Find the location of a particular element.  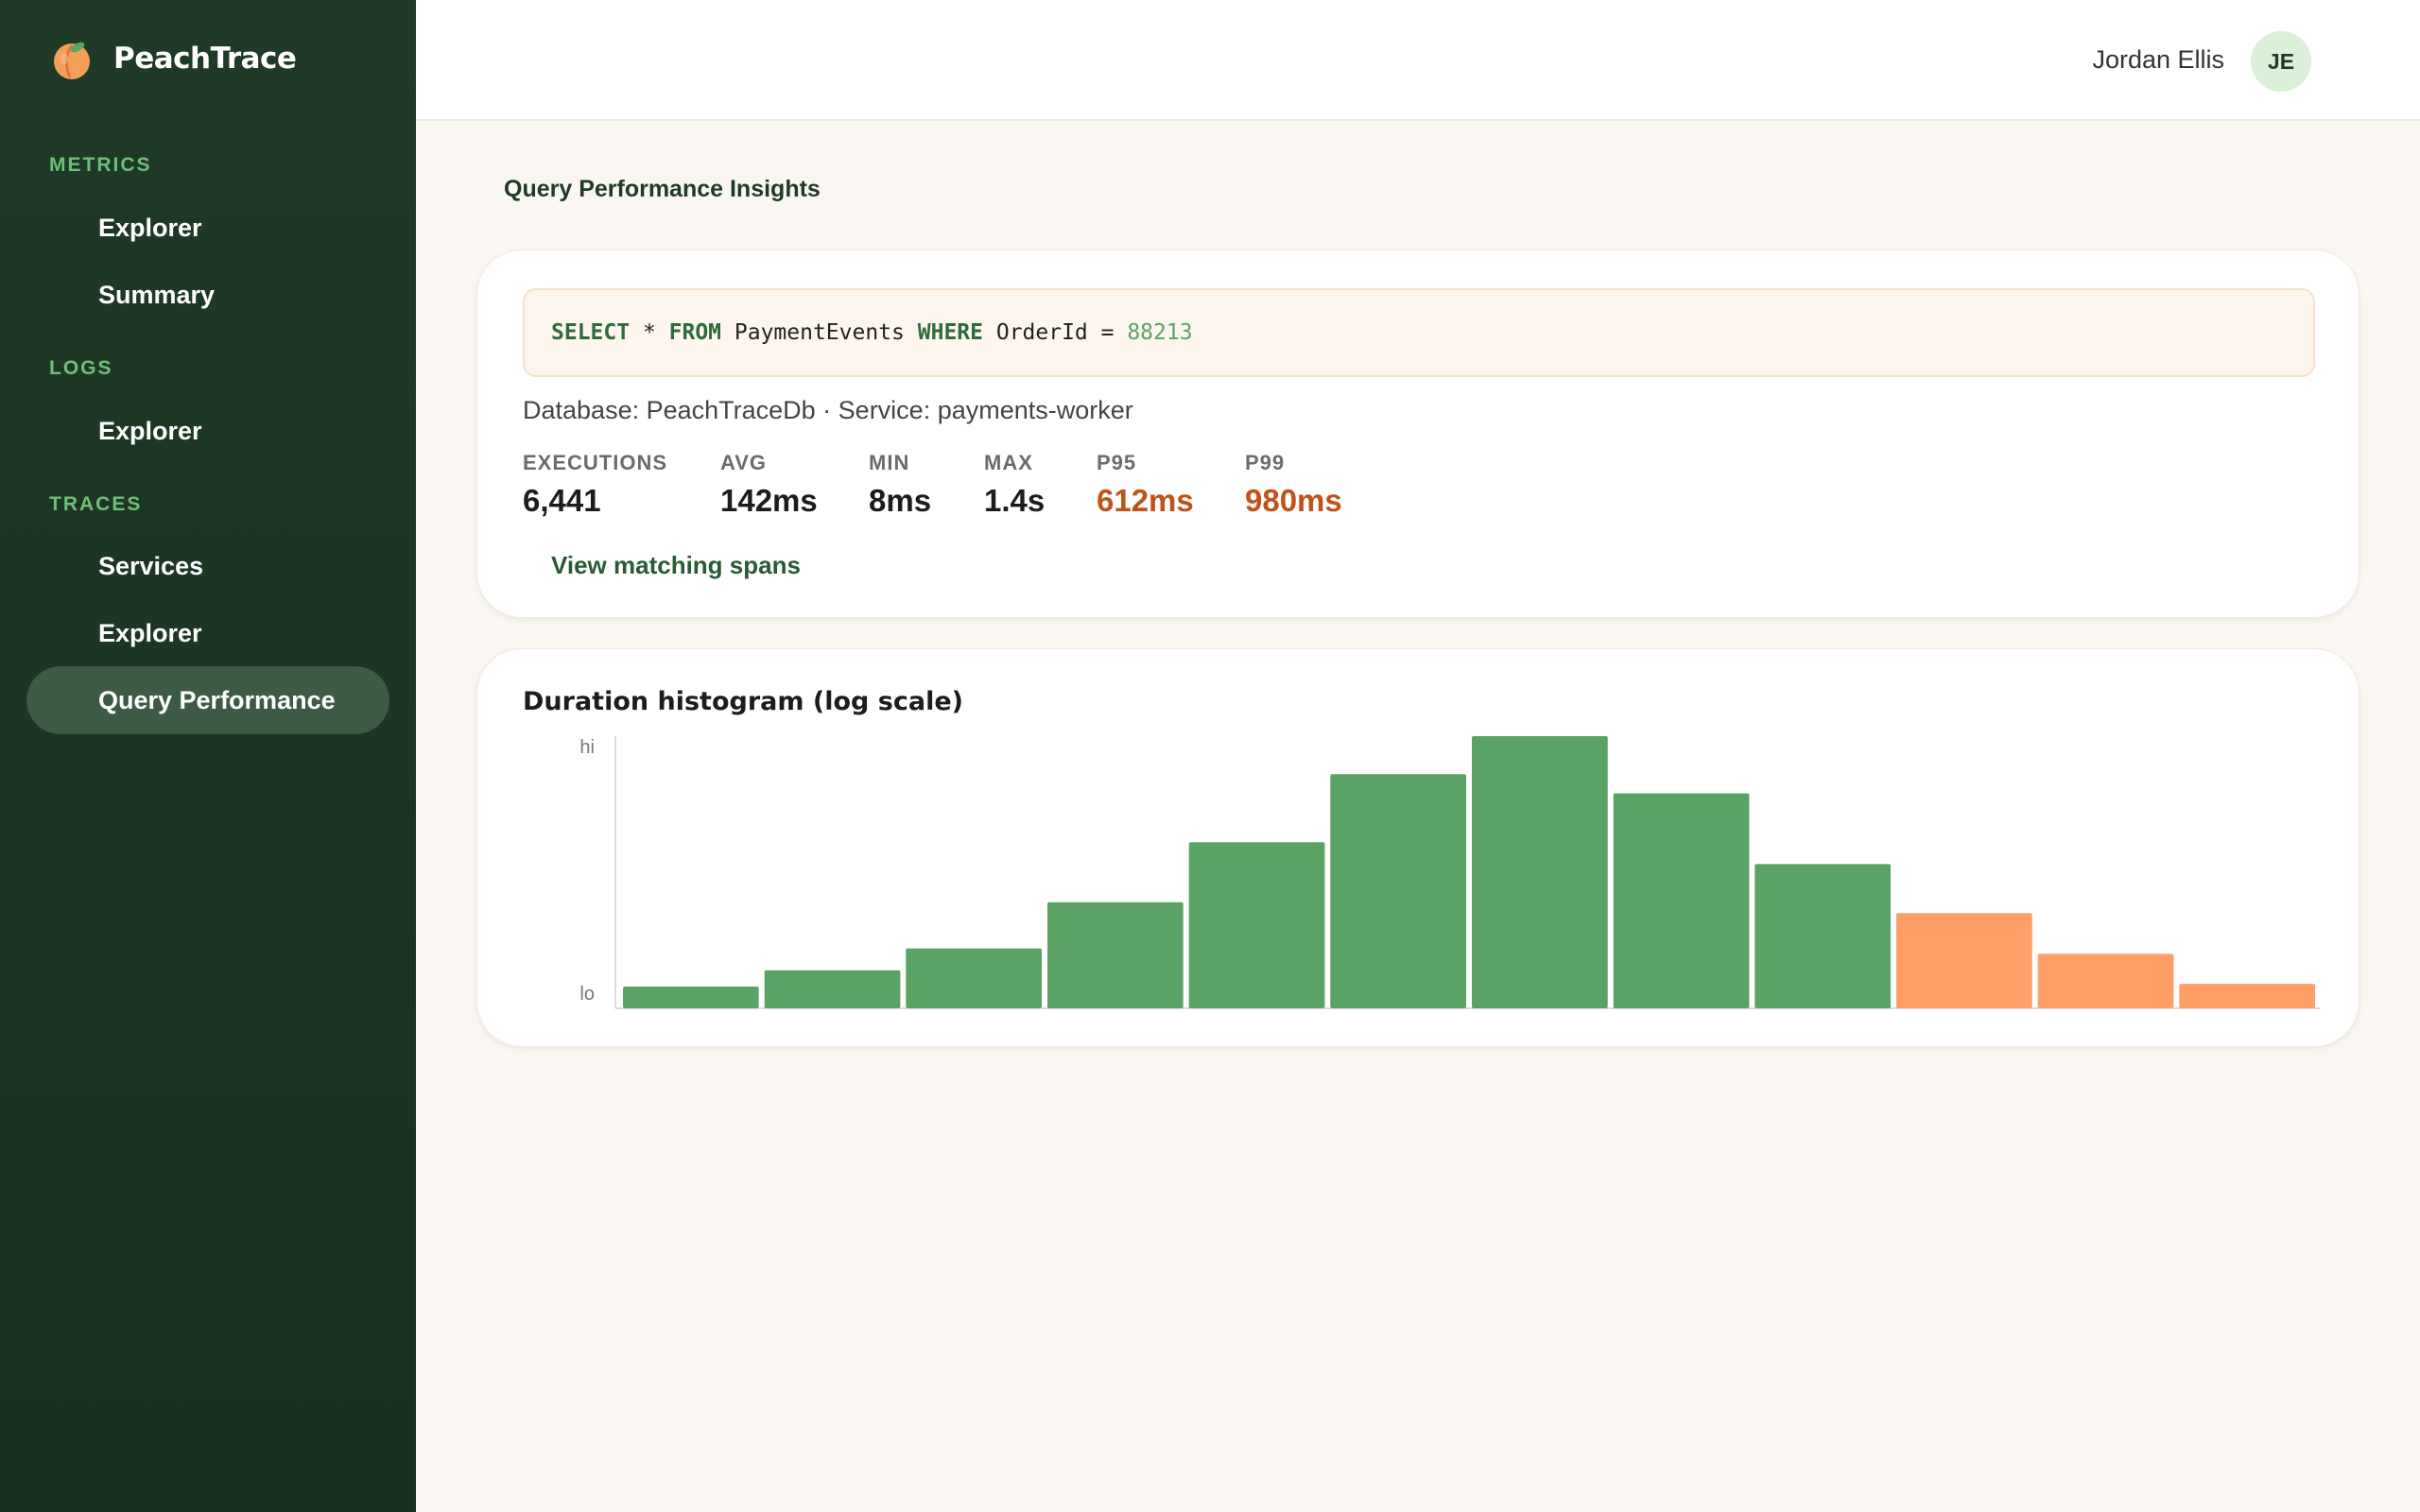

stat-min: MIN 8ms is located at coordinates (900, 485).